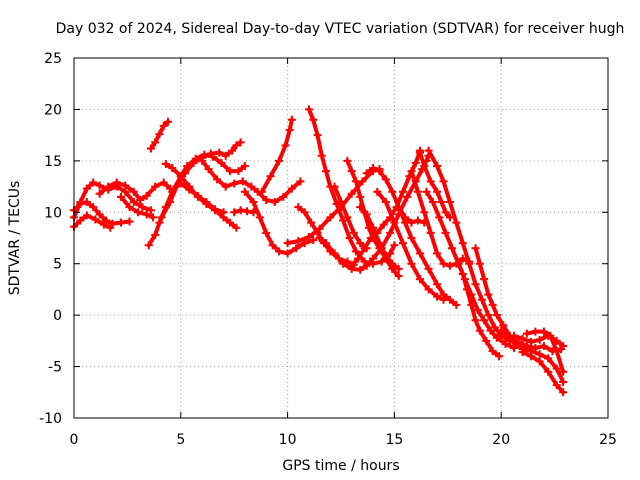  I want to click on y-tick-label: 0, so click(57, 316).